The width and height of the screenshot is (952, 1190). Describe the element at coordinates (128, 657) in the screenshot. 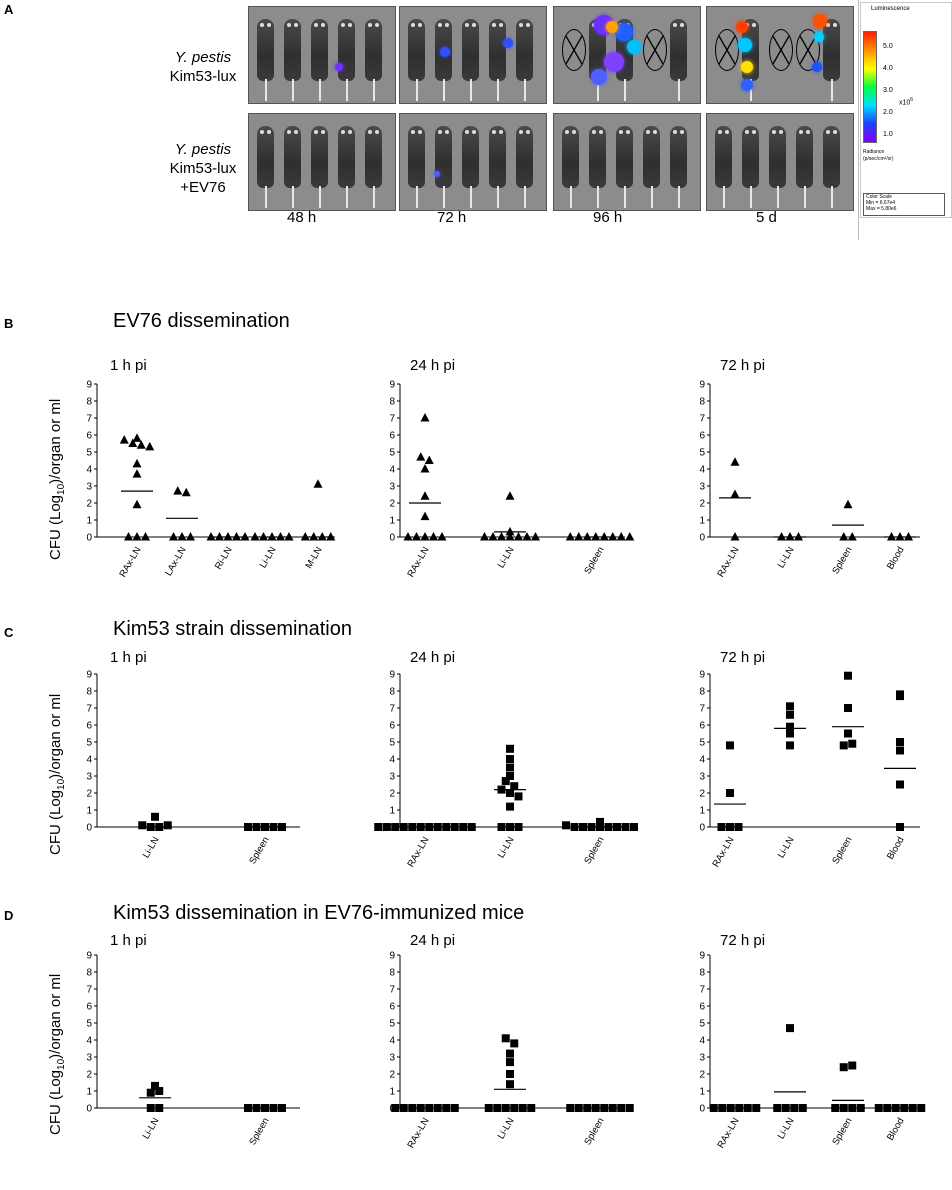

I see `subtitle-c-1h: 1 h pi` at that location.